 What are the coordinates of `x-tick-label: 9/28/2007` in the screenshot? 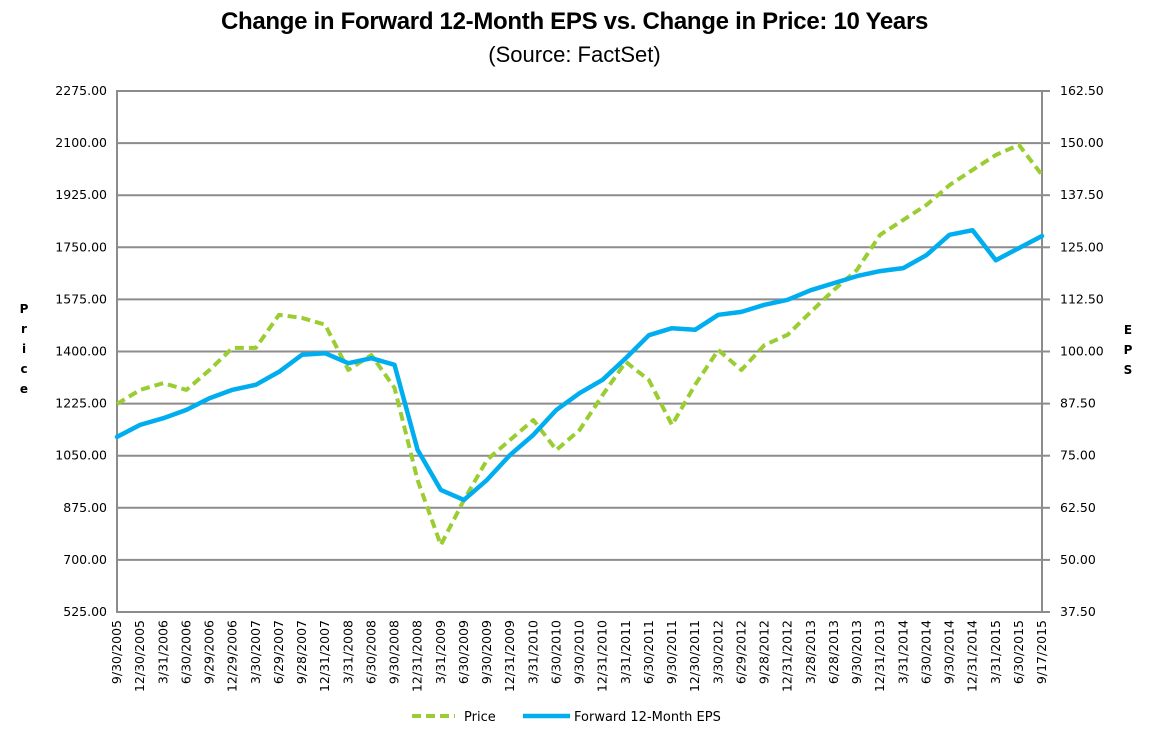 It's located at (301, 652).